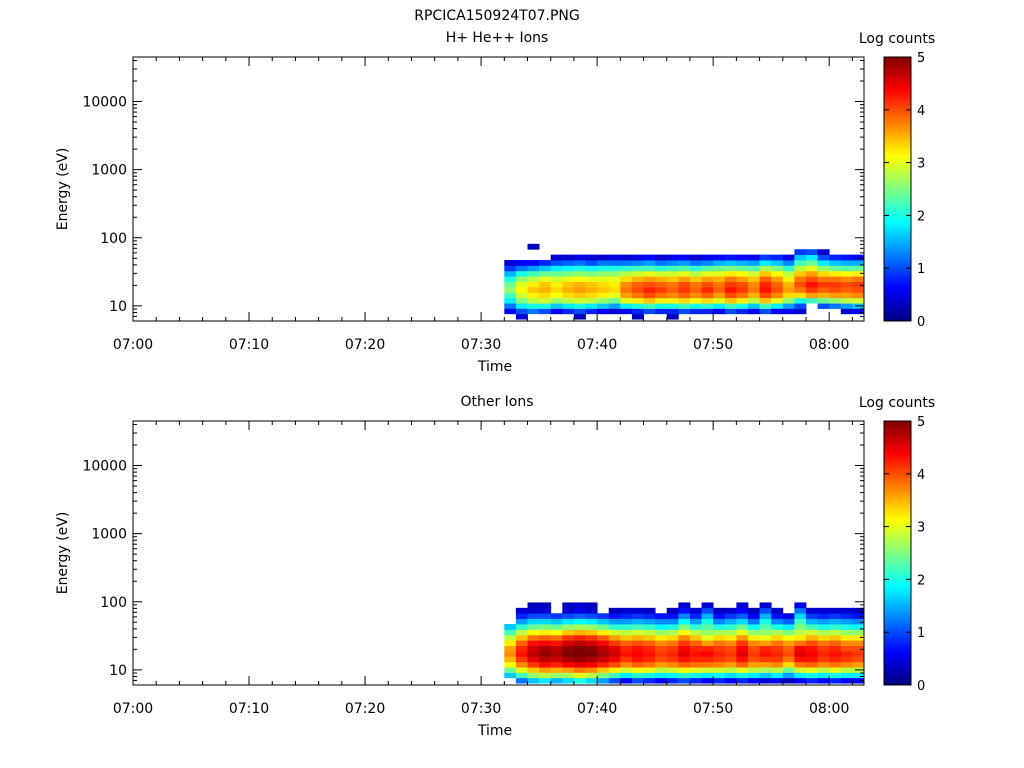  I want to click on colorbar-tick-label: 5, so click(921, 58).